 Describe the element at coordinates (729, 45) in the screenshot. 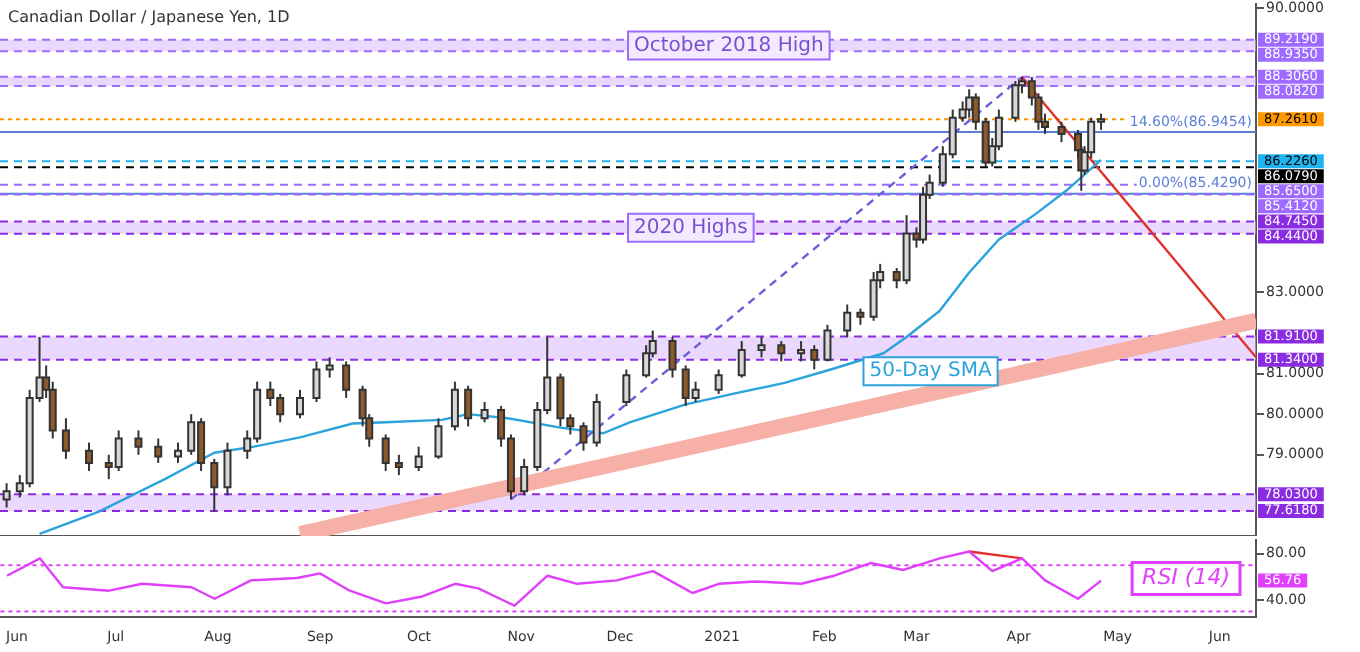

I see `band-label: October 2018 High` at that location.